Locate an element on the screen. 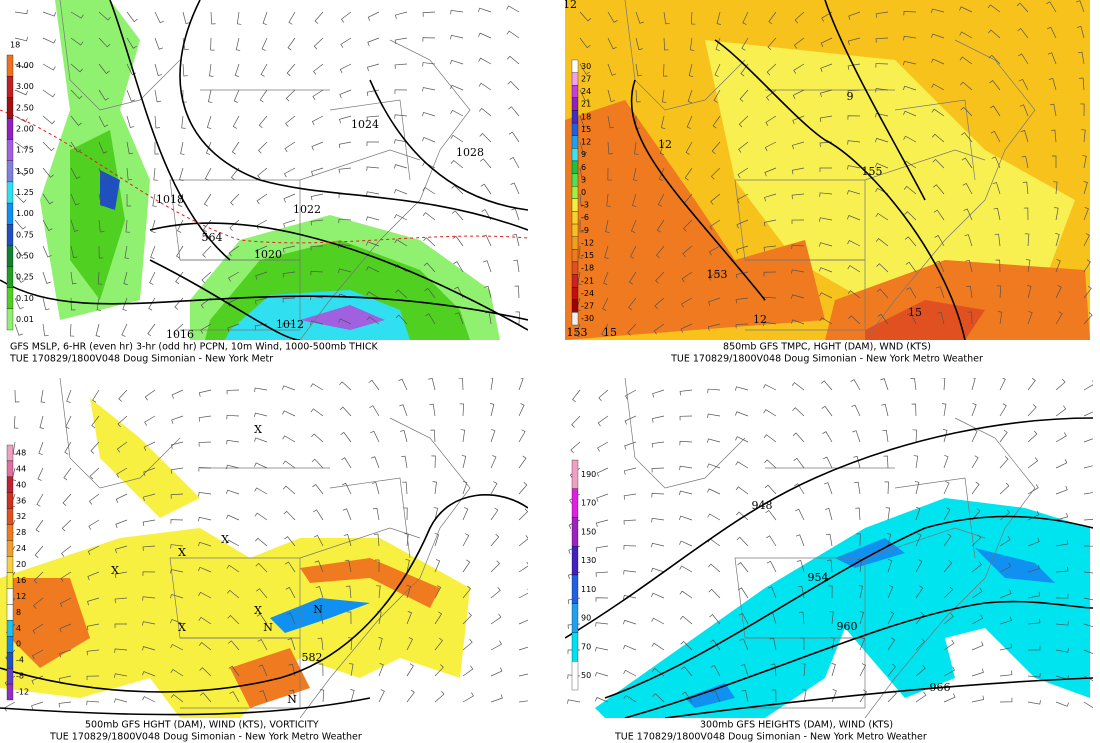 The width and height of the screenshot is (1100, 743). color-field is located at coordinates (50, 623).